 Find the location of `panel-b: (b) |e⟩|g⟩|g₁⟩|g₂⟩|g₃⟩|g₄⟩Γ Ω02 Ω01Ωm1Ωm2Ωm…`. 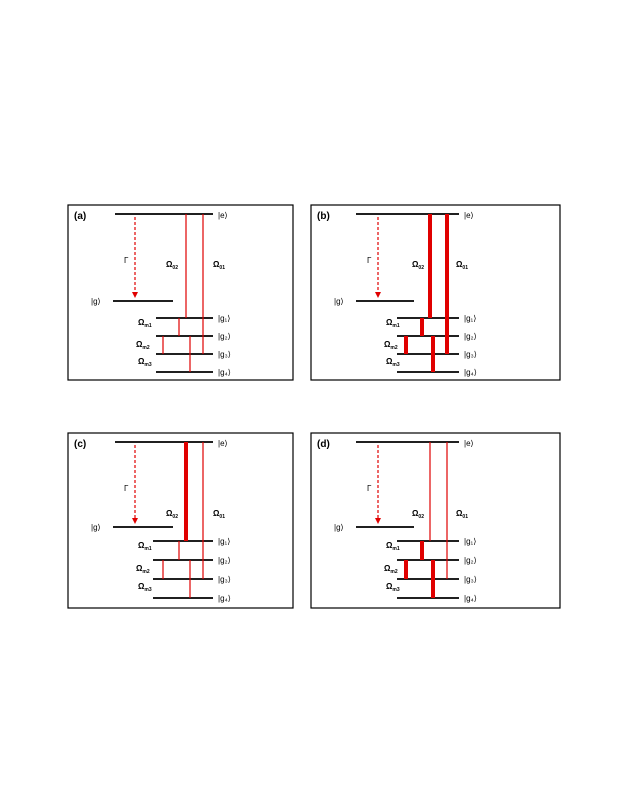

panel-b: (b) |e⟩|g⟩|g₁⟩|g₂⟩|g₃⟩|g₄⟩Γ Ω02 Ω01Ωm1Ωm2Ωm… is located at coordinates (435, 292).